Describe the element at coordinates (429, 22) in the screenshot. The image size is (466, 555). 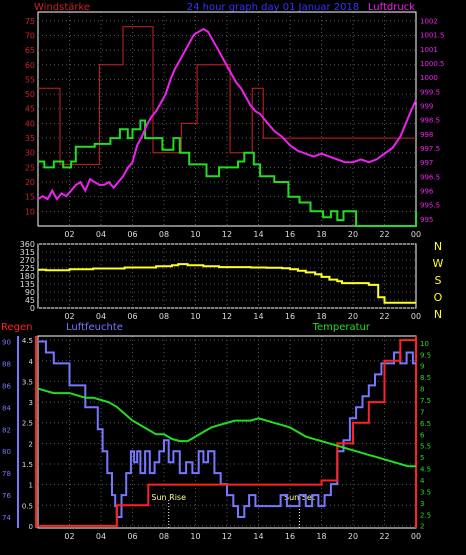
I see `pressure-tick-label: 1002` at that location.